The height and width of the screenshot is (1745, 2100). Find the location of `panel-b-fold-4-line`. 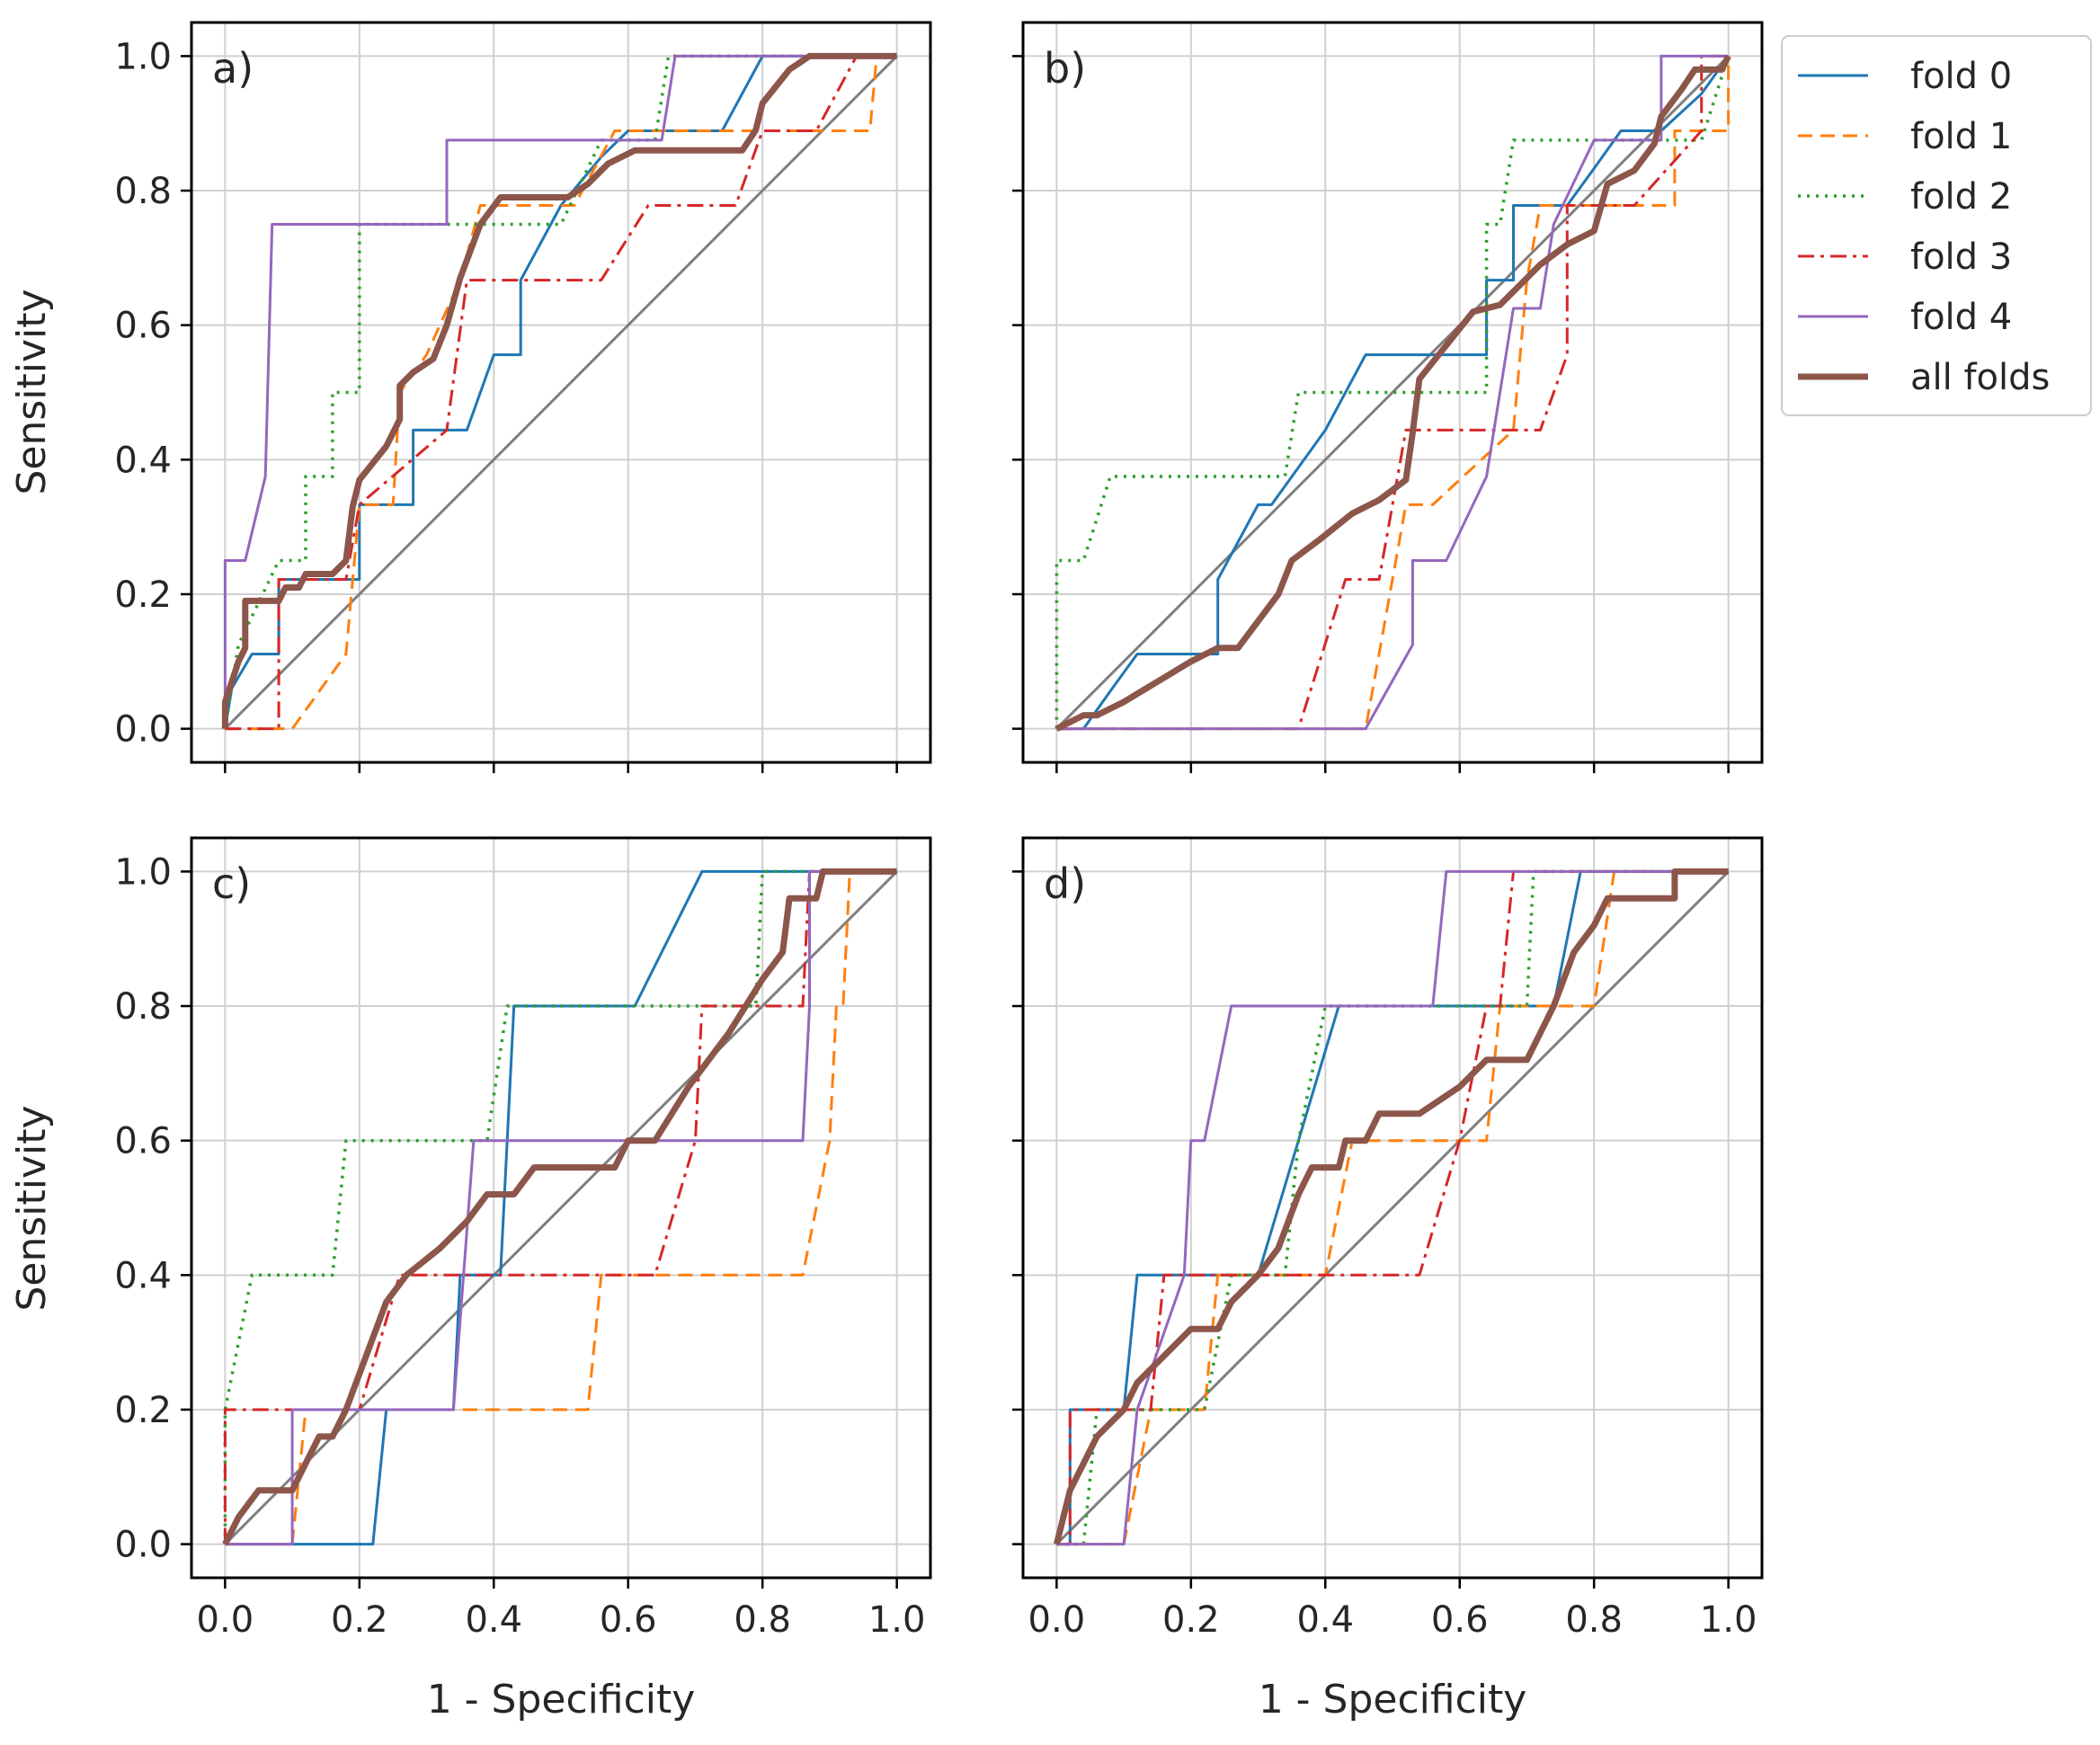

panel-b-fold-4-line is located at coordinates (1392, 393).